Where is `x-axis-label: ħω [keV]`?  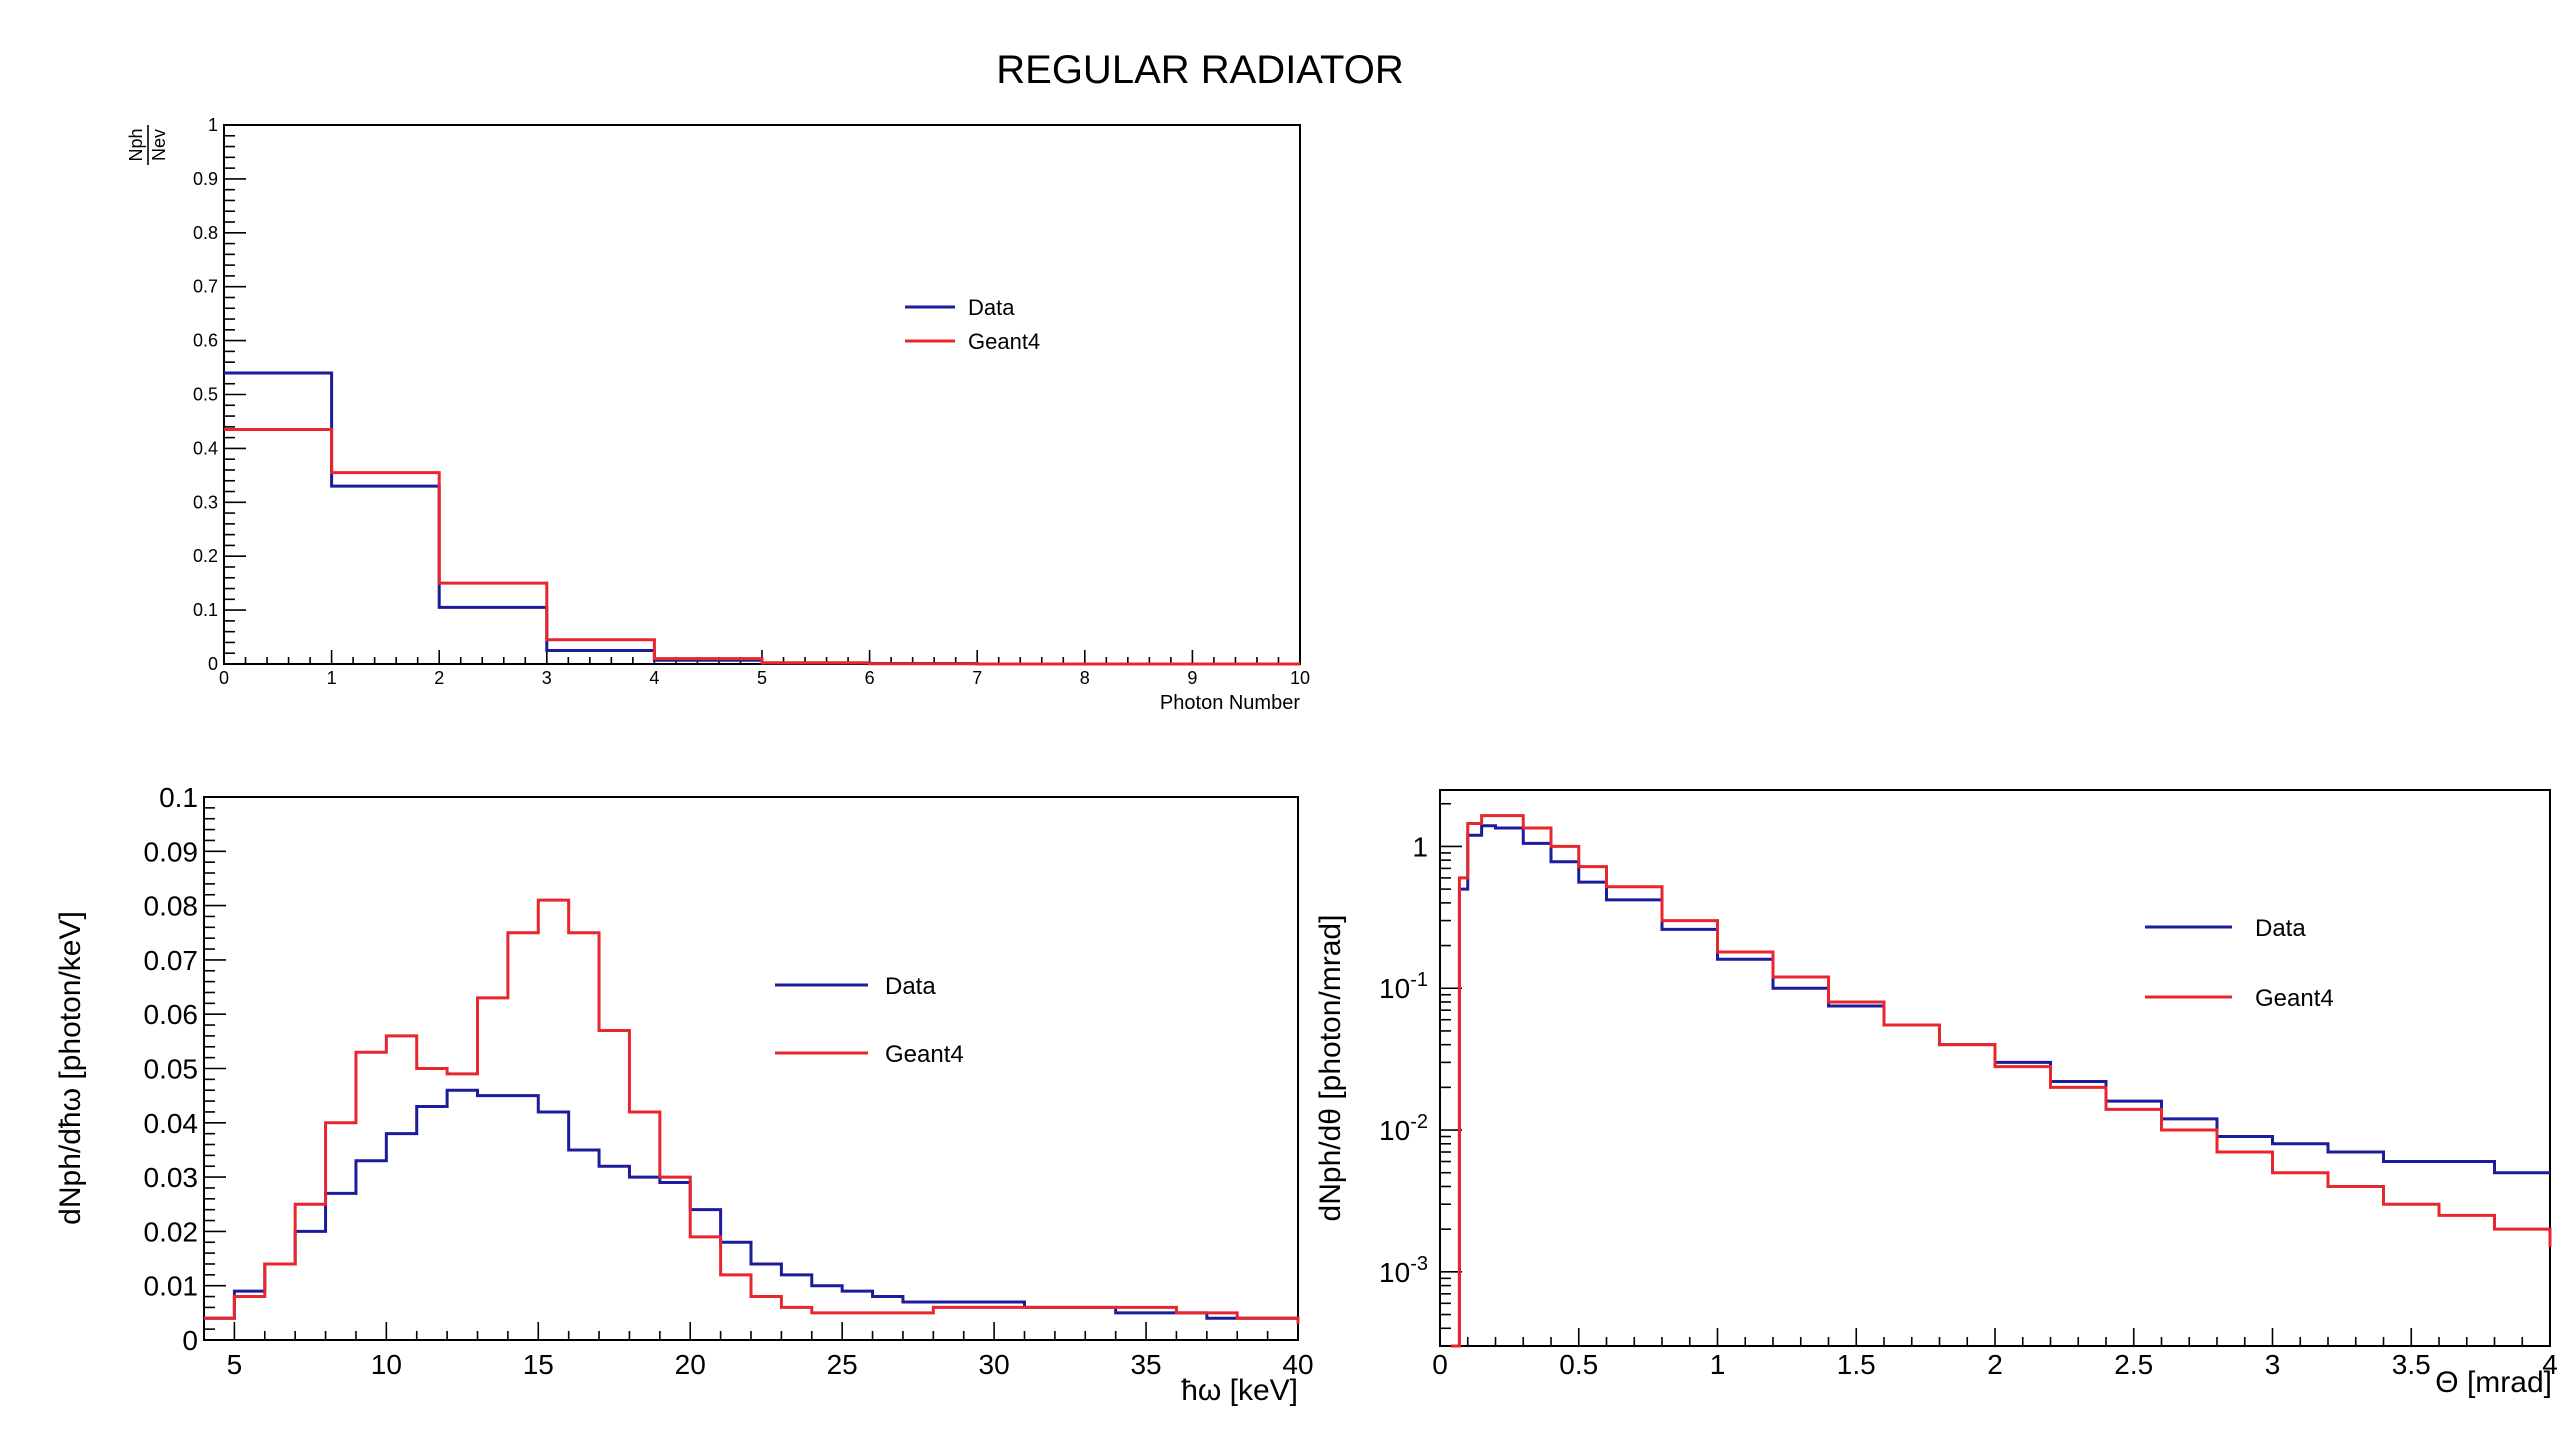
x-axis-label: ħω [keV] is located at coordinates (1239, 1390).